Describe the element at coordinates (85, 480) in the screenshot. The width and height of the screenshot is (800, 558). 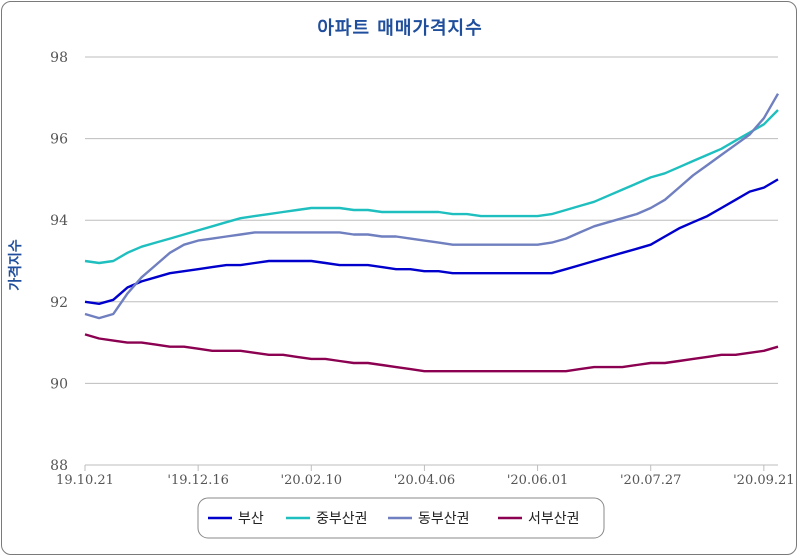
I see `x-tick-label: 19.10.21` at that location.